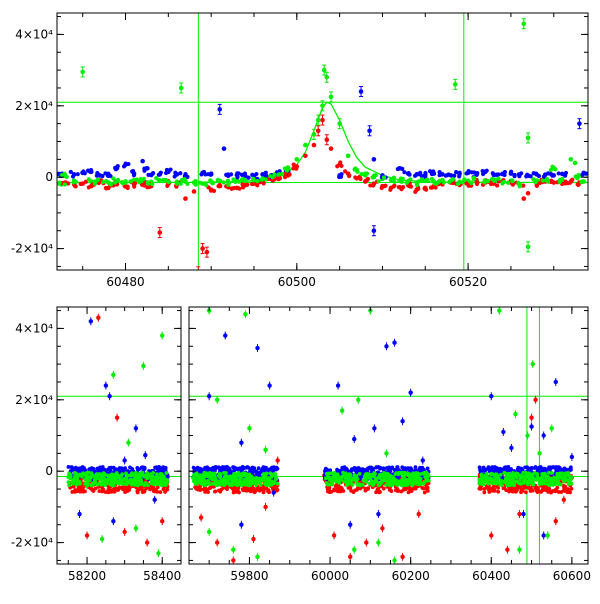 The height and width of the screenshot is (604, 600). I want to click on top-y-tick-label-0: -2×10⁴, so click(32, 249).